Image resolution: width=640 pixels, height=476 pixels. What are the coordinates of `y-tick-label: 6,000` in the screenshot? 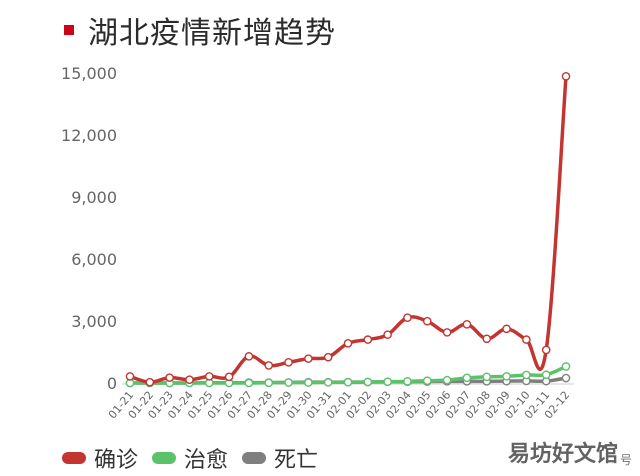 It's located at (94, 259).